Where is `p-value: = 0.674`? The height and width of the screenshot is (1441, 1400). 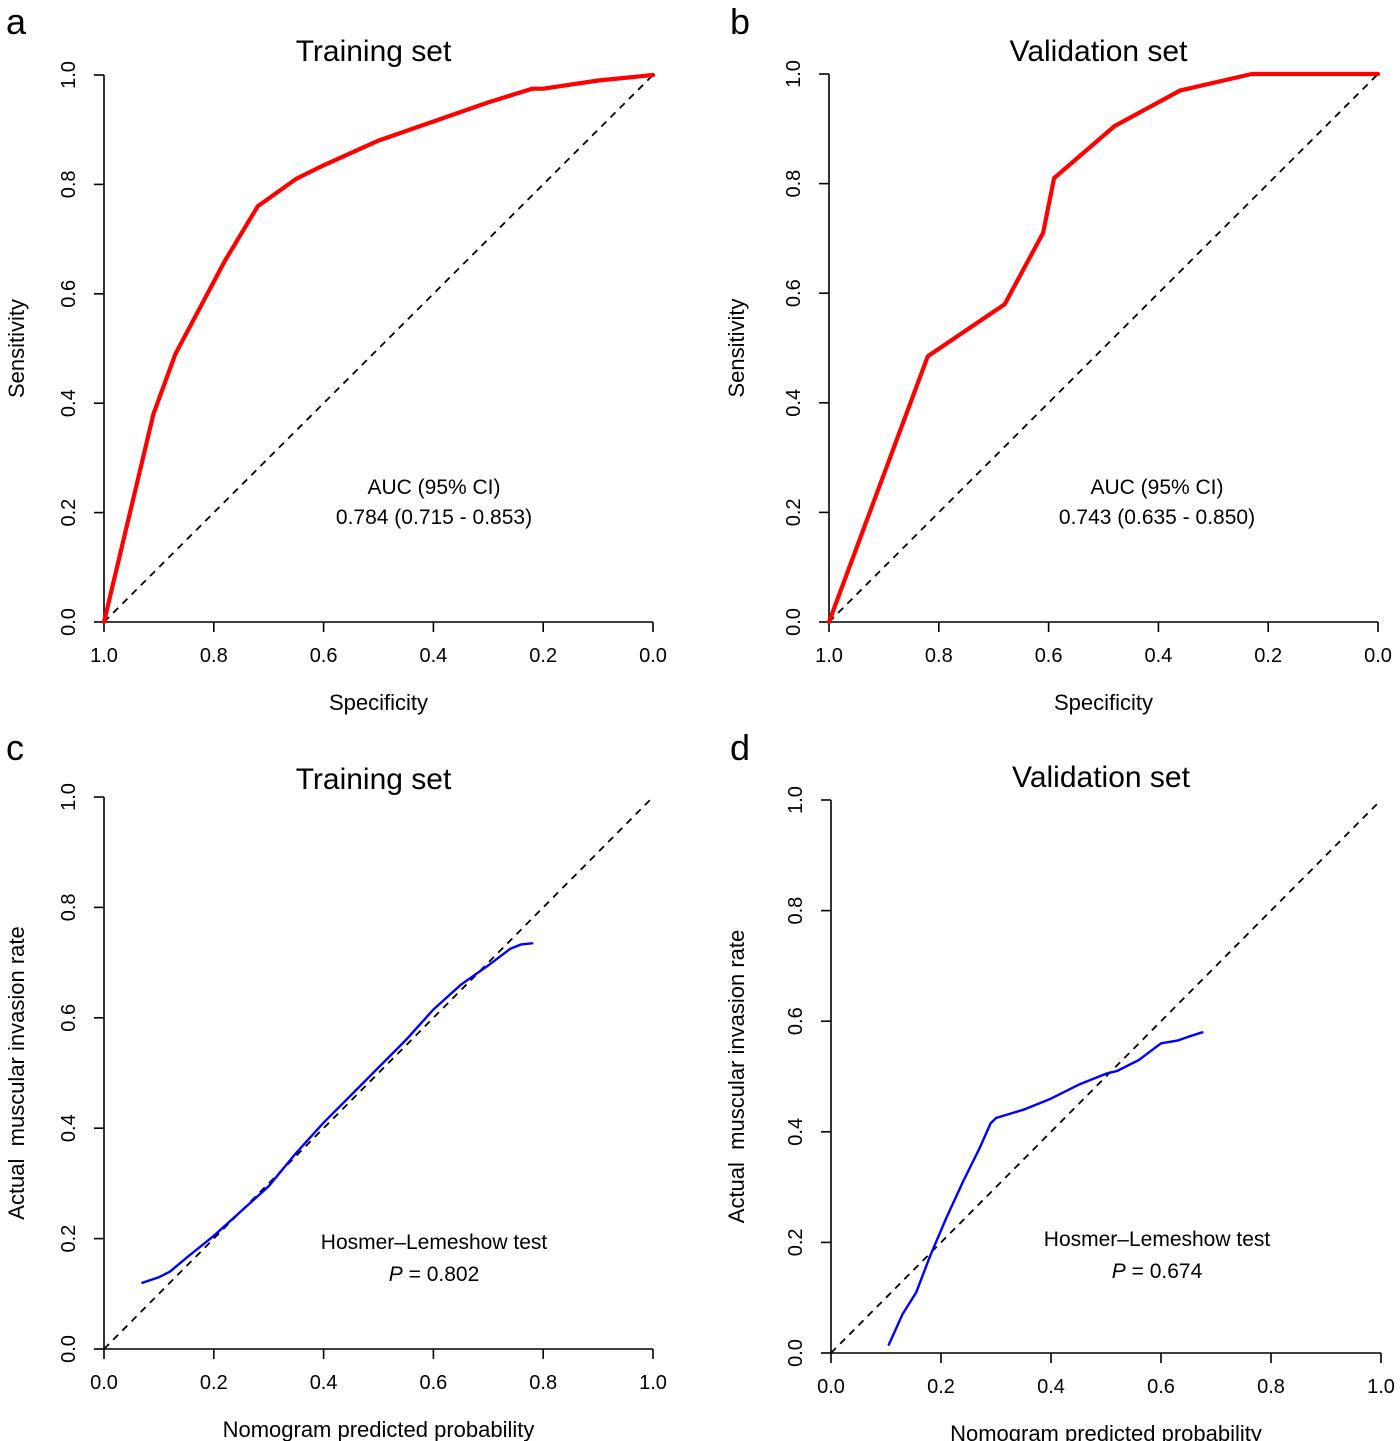 p-value: = 0.674 is located at coordinates (1164, 1271).